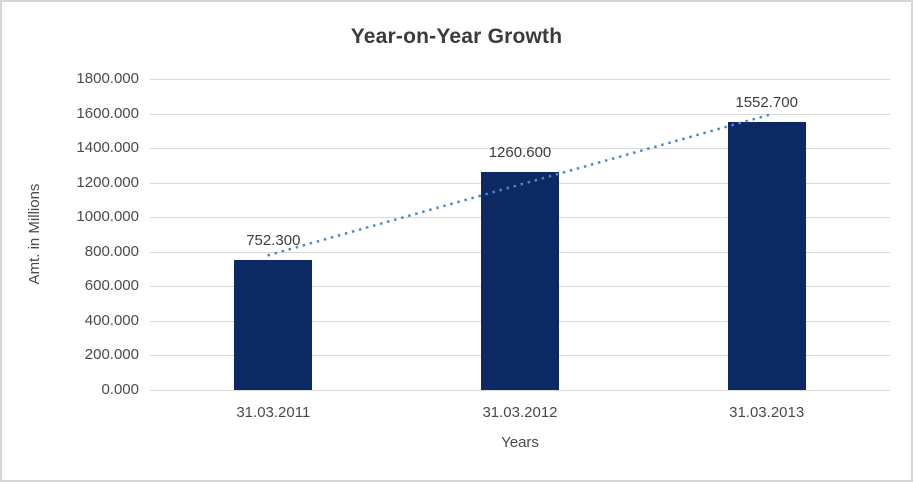 The image size is (913, 482). I want to click on y-tick-label: 600.000, so click(111, 286).